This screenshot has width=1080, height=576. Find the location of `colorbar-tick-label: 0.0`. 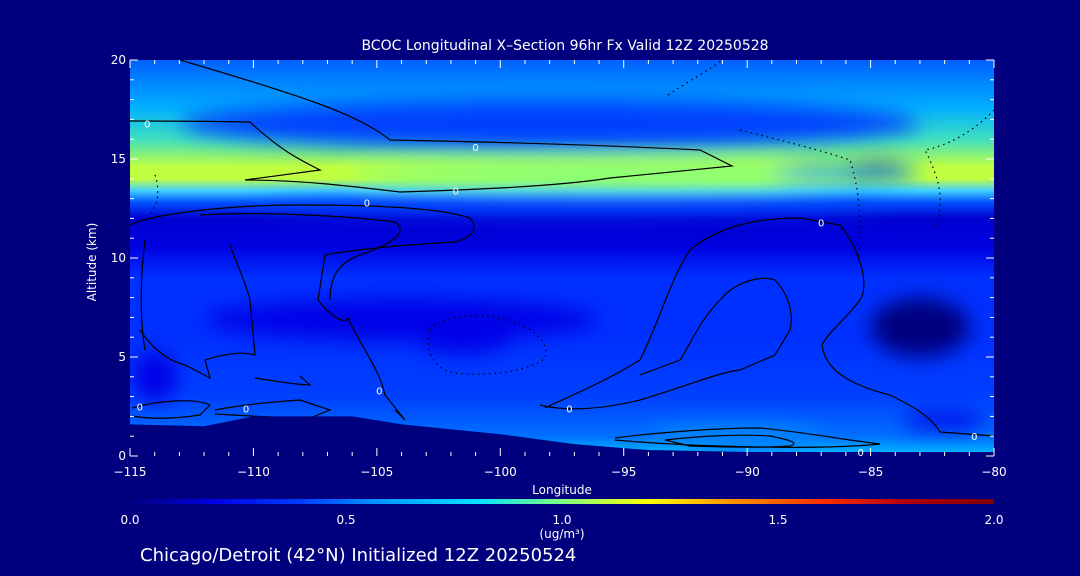

colorbar-tick-label: 0.0 is located at coordinates (129, 520).